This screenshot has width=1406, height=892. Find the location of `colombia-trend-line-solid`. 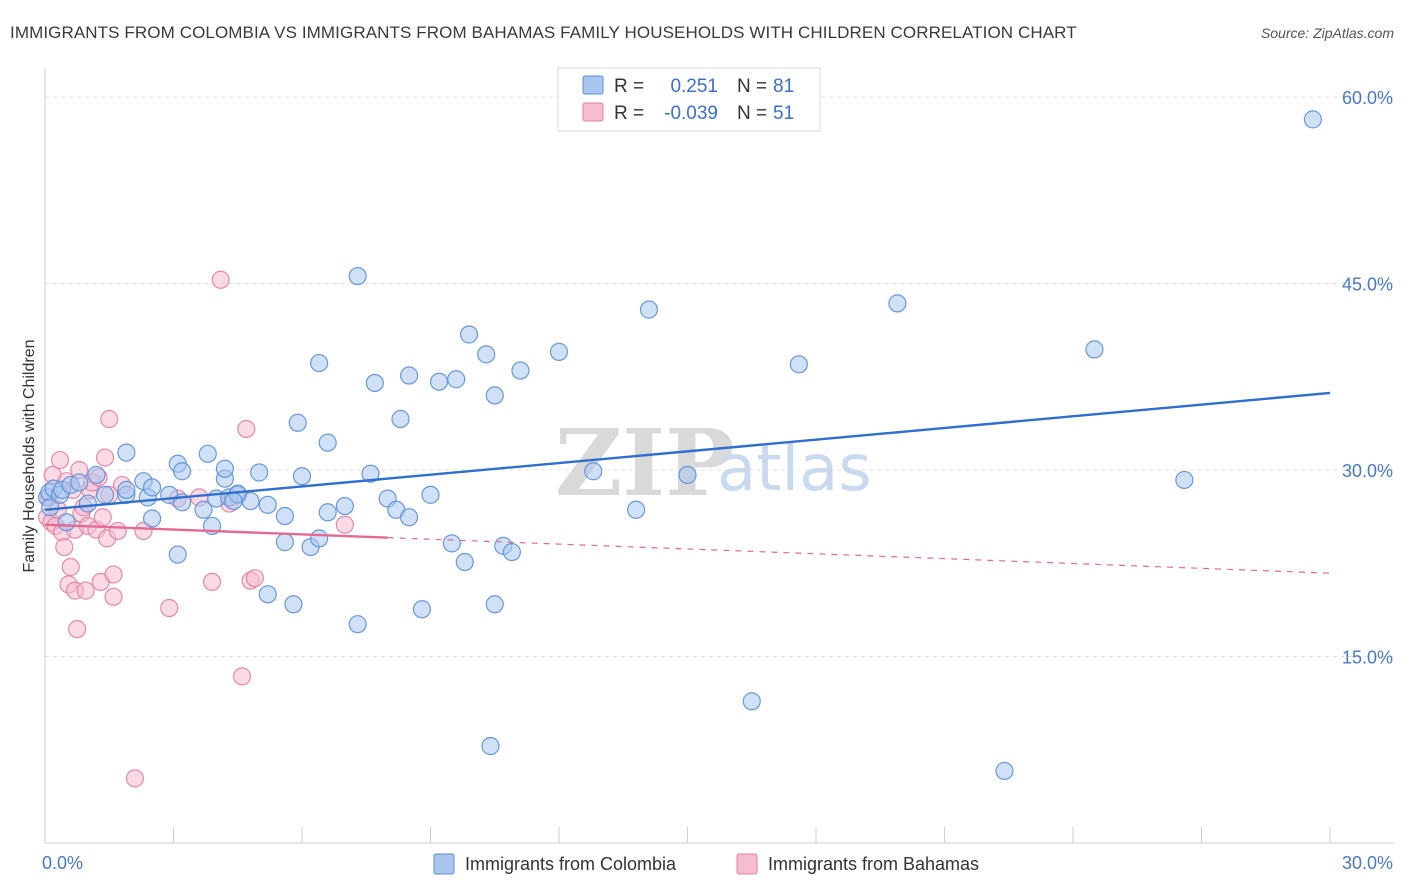

colombia-trend-line-solid is located at coordinates (687, 451).